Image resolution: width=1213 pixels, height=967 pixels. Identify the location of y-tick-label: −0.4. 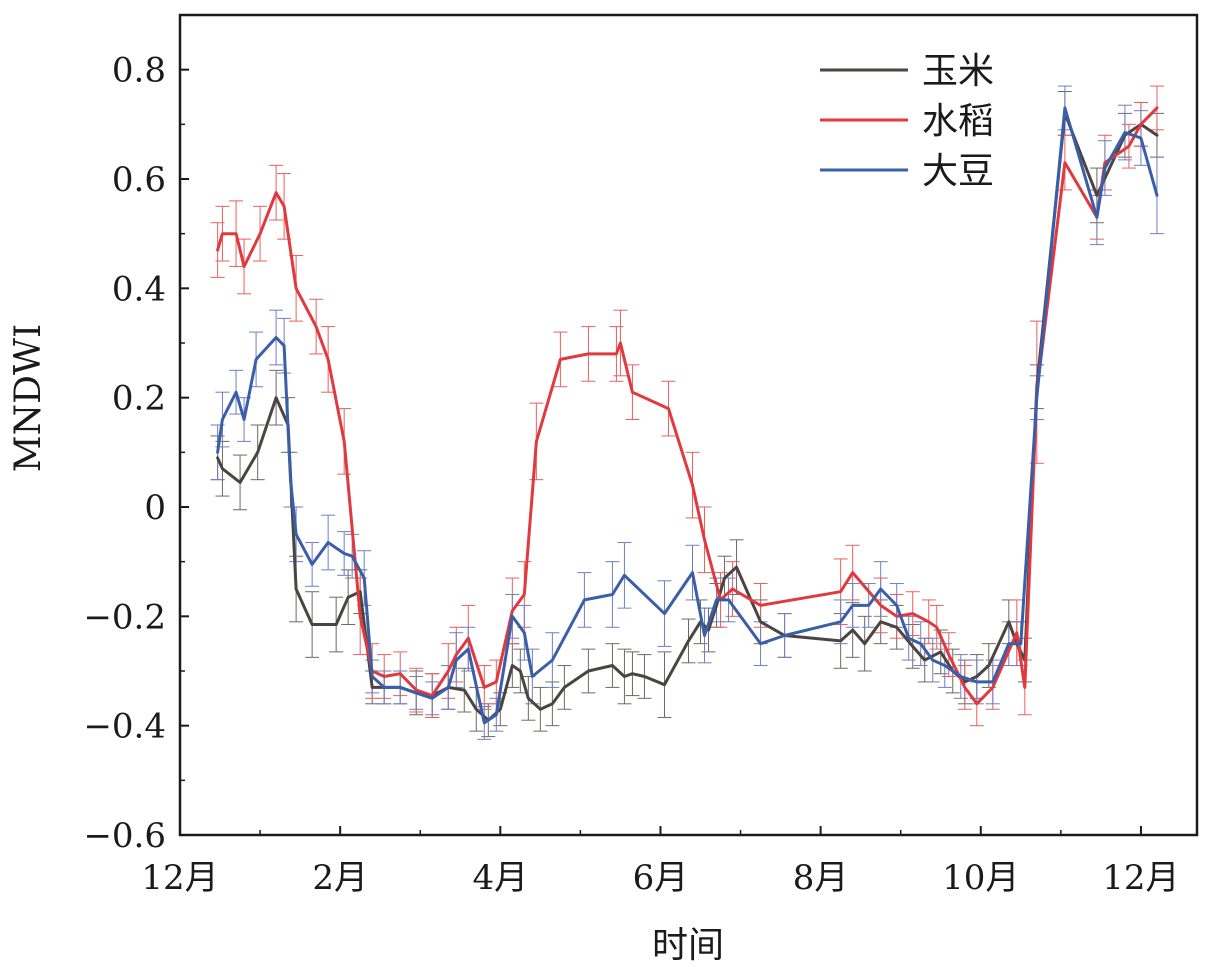
(124, 727).